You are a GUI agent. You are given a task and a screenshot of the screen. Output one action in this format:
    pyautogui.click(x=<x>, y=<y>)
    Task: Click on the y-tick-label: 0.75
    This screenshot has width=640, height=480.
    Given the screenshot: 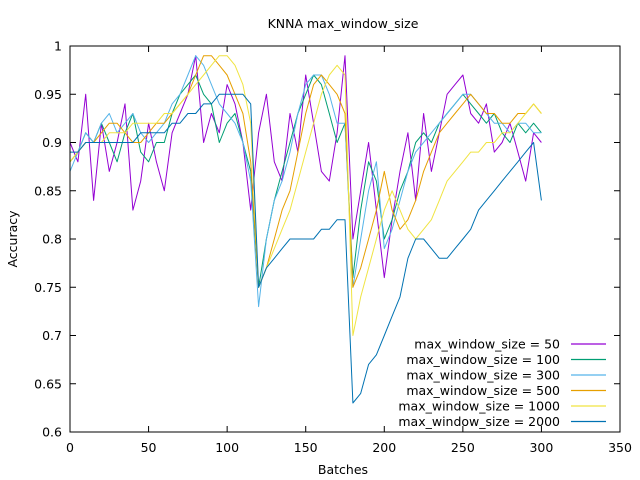 What is the action you would take?
    pyautogui.click(x=48, y=287)
    